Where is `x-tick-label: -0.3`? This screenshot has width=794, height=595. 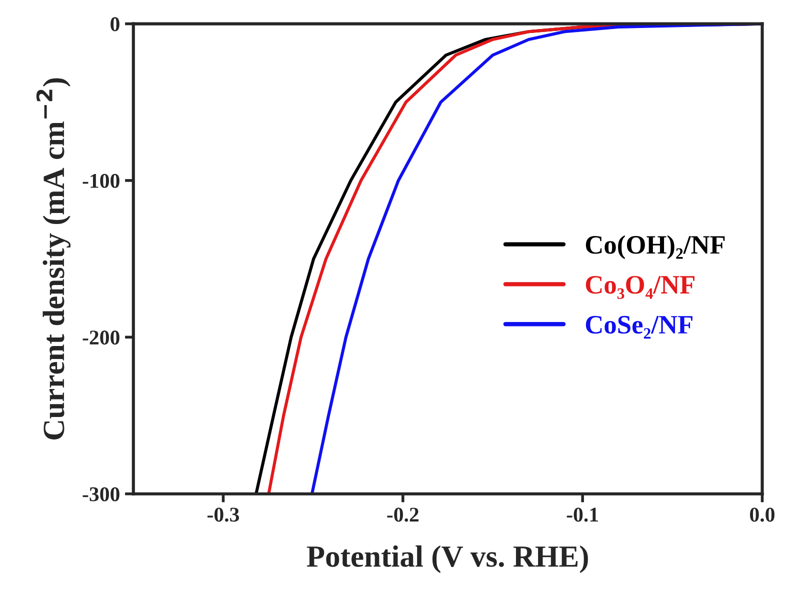
x-tick-label: -0.3 is located at coordinates (224, 515).